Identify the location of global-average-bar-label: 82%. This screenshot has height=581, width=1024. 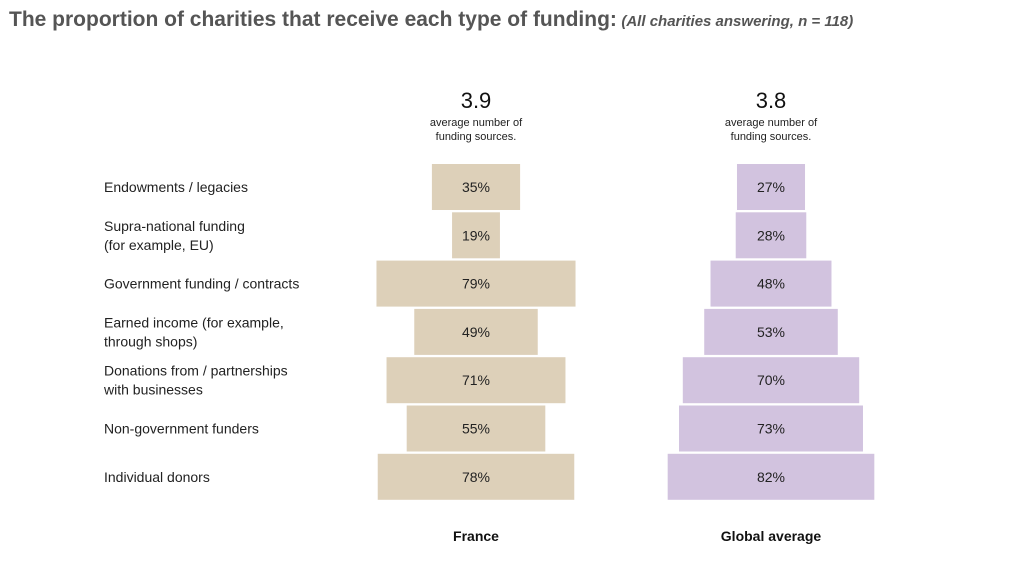
(771, 477).